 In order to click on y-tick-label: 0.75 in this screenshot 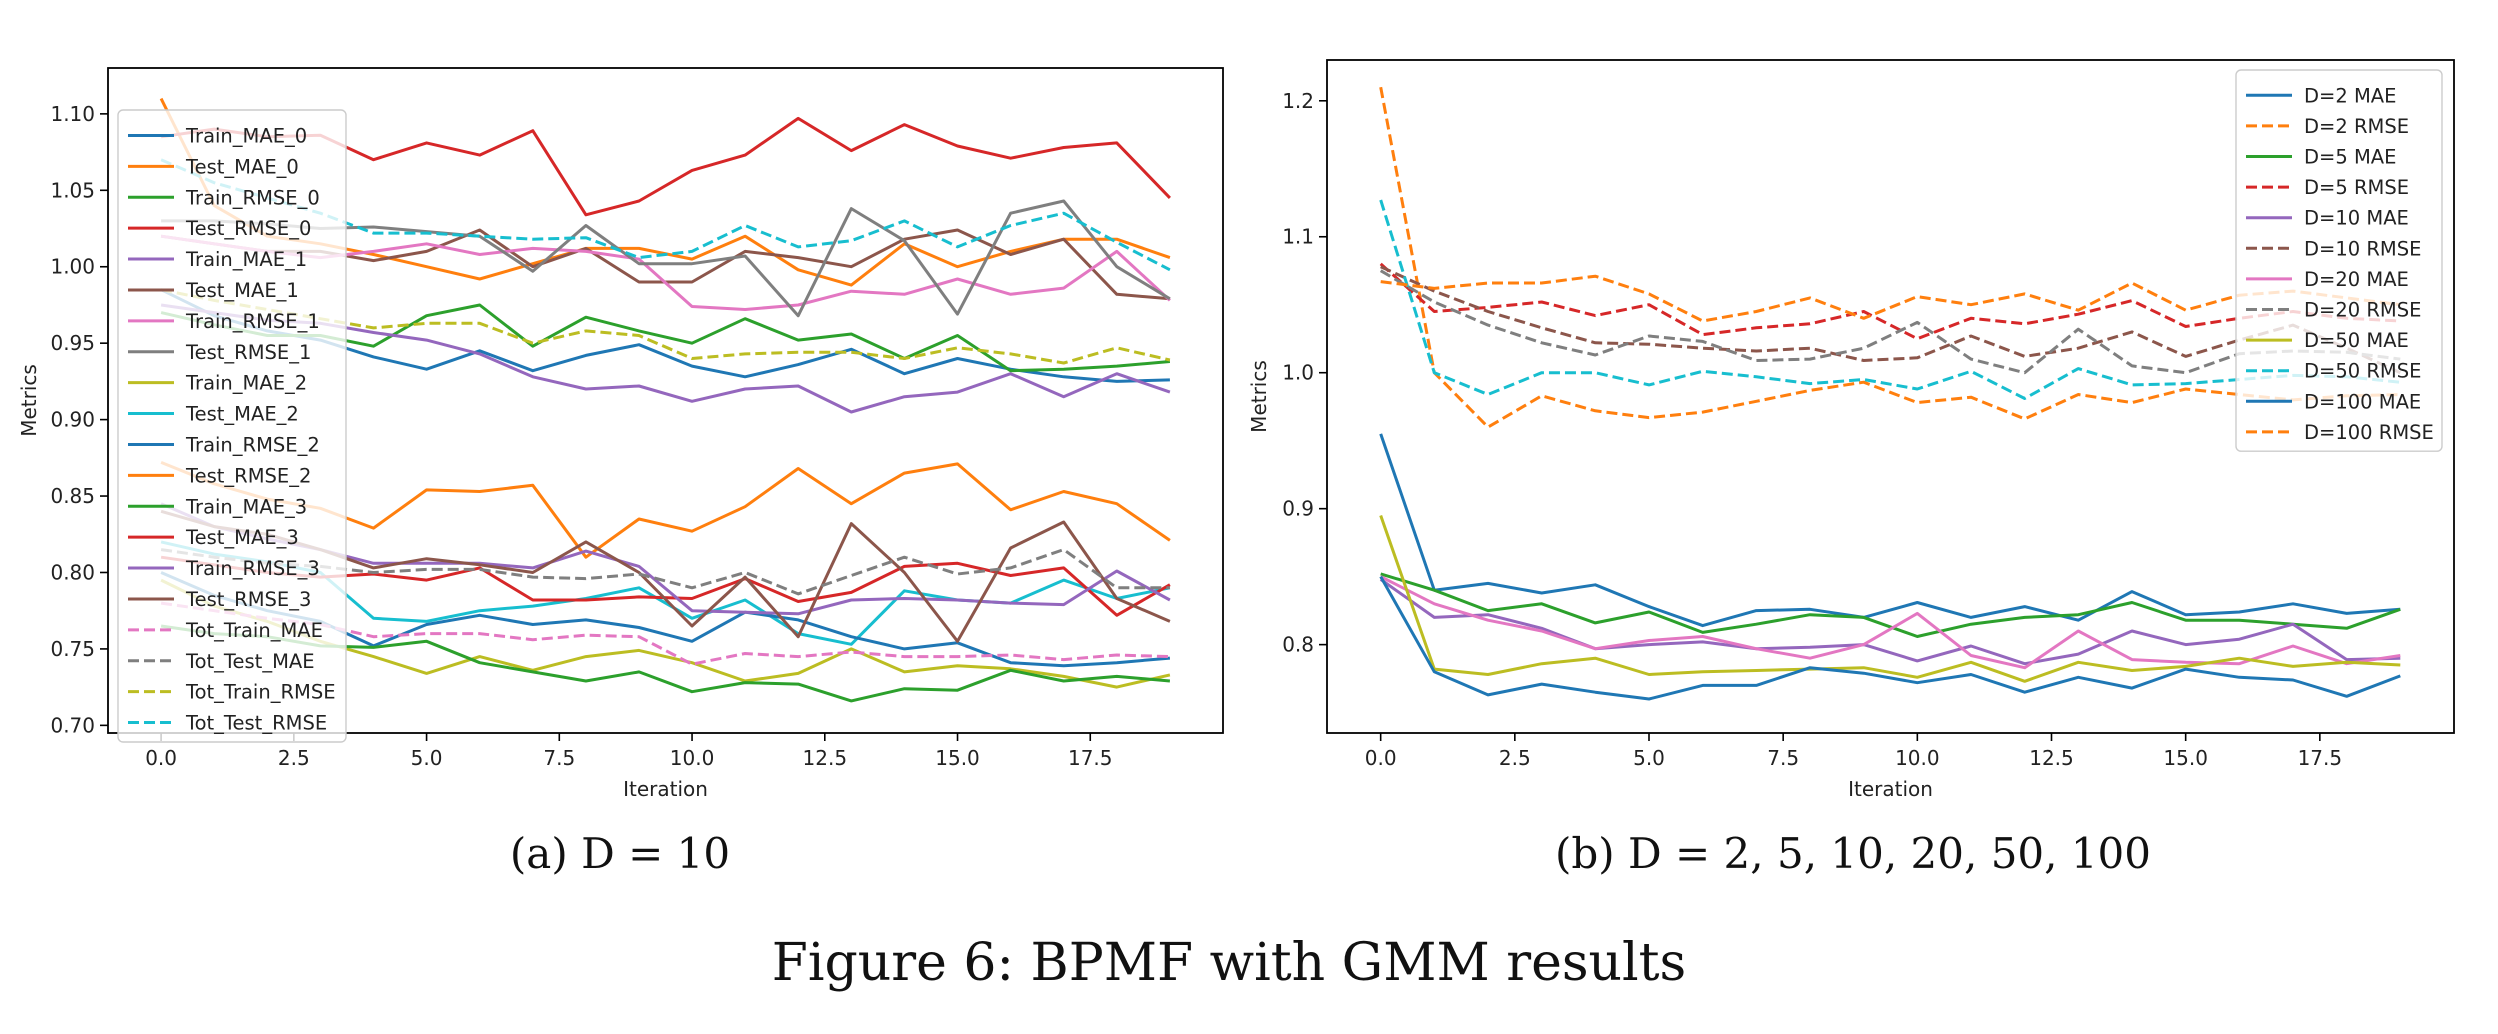, I will do `click(72, 649)`.